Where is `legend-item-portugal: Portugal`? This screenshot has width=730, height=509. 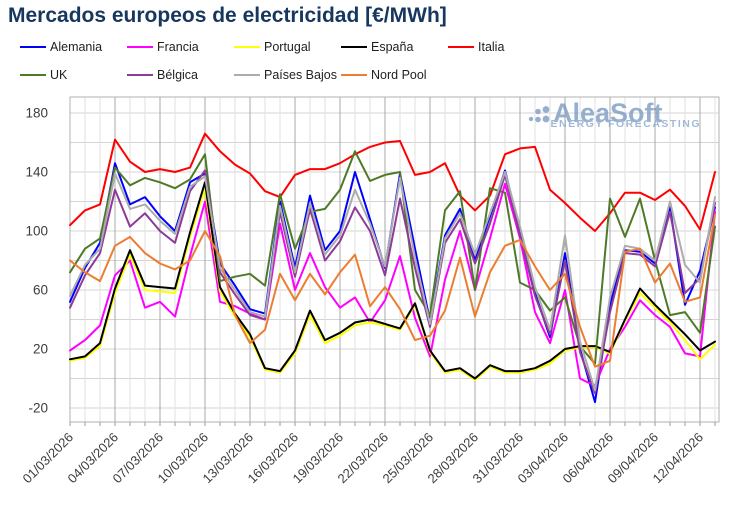 legend-item-portugal: Portugal is located at coordinates (287, 47).